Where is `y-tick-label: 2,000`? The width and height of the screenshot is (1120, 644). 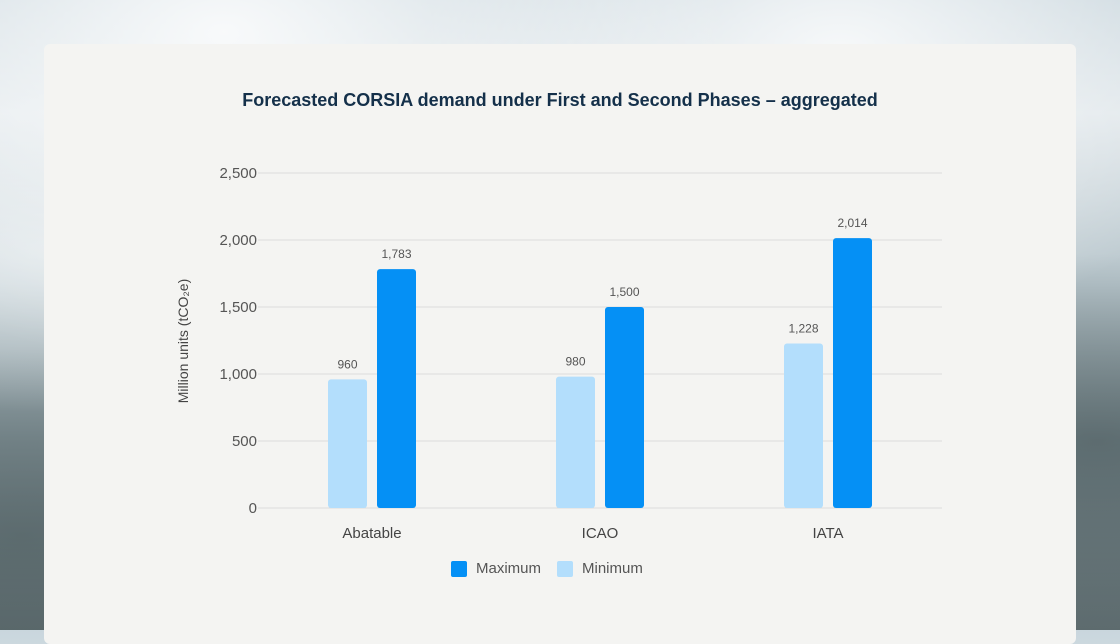 y-tick-label: 2,000 is located at coordinates (238, 240).